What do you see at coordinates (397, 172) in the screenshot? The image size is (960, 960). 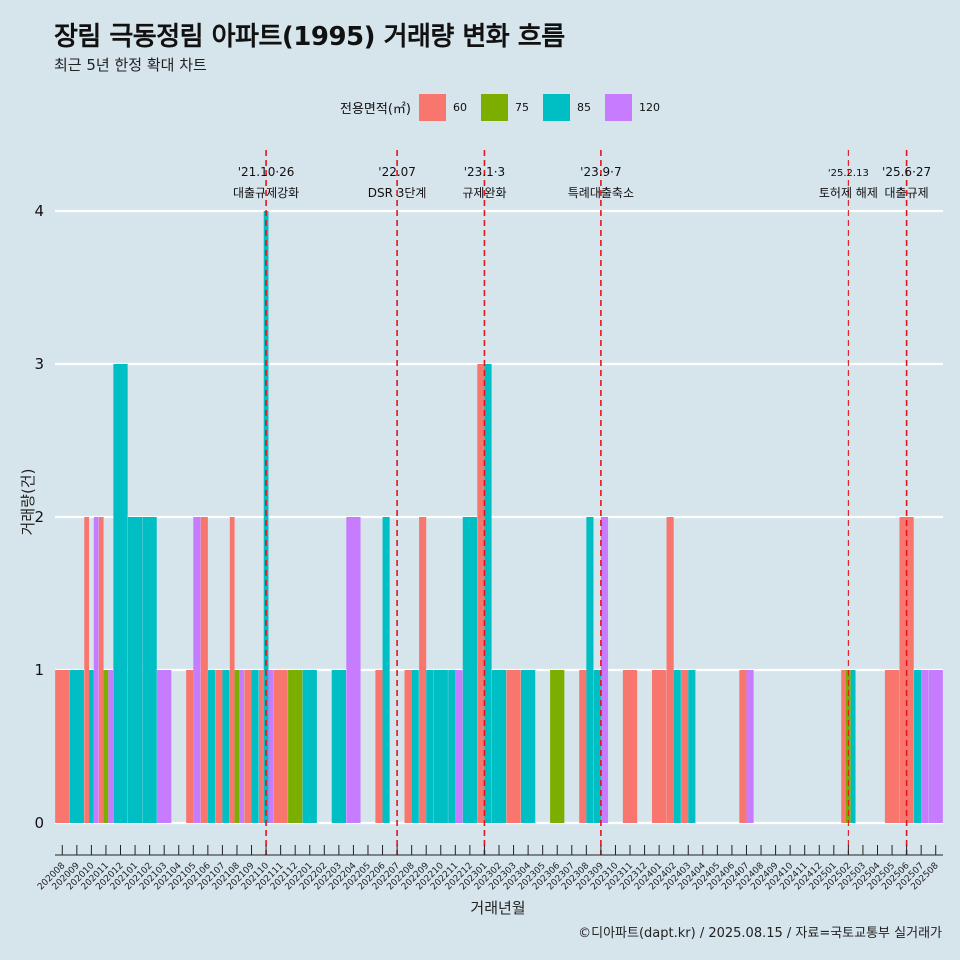 I see `annotation-date-202207: '22.07` at bounding box center [397, 172].